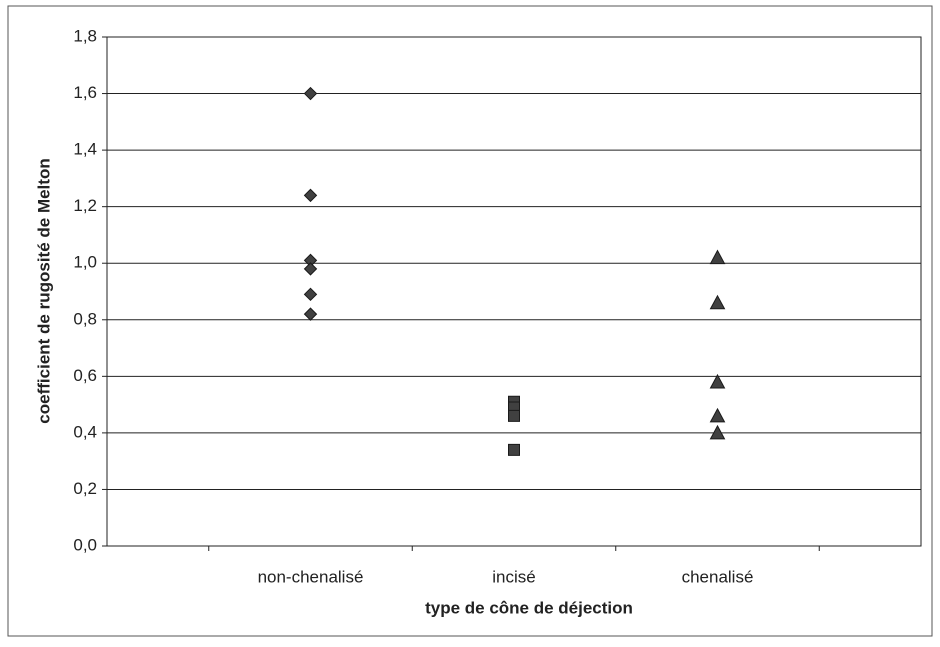 The width and height of the screenshot is (940, 647). What do you see at coordinates (85, 318) in the screenshot?
I see `y-tick-label: 0,8` at bounding box center [85, 318].